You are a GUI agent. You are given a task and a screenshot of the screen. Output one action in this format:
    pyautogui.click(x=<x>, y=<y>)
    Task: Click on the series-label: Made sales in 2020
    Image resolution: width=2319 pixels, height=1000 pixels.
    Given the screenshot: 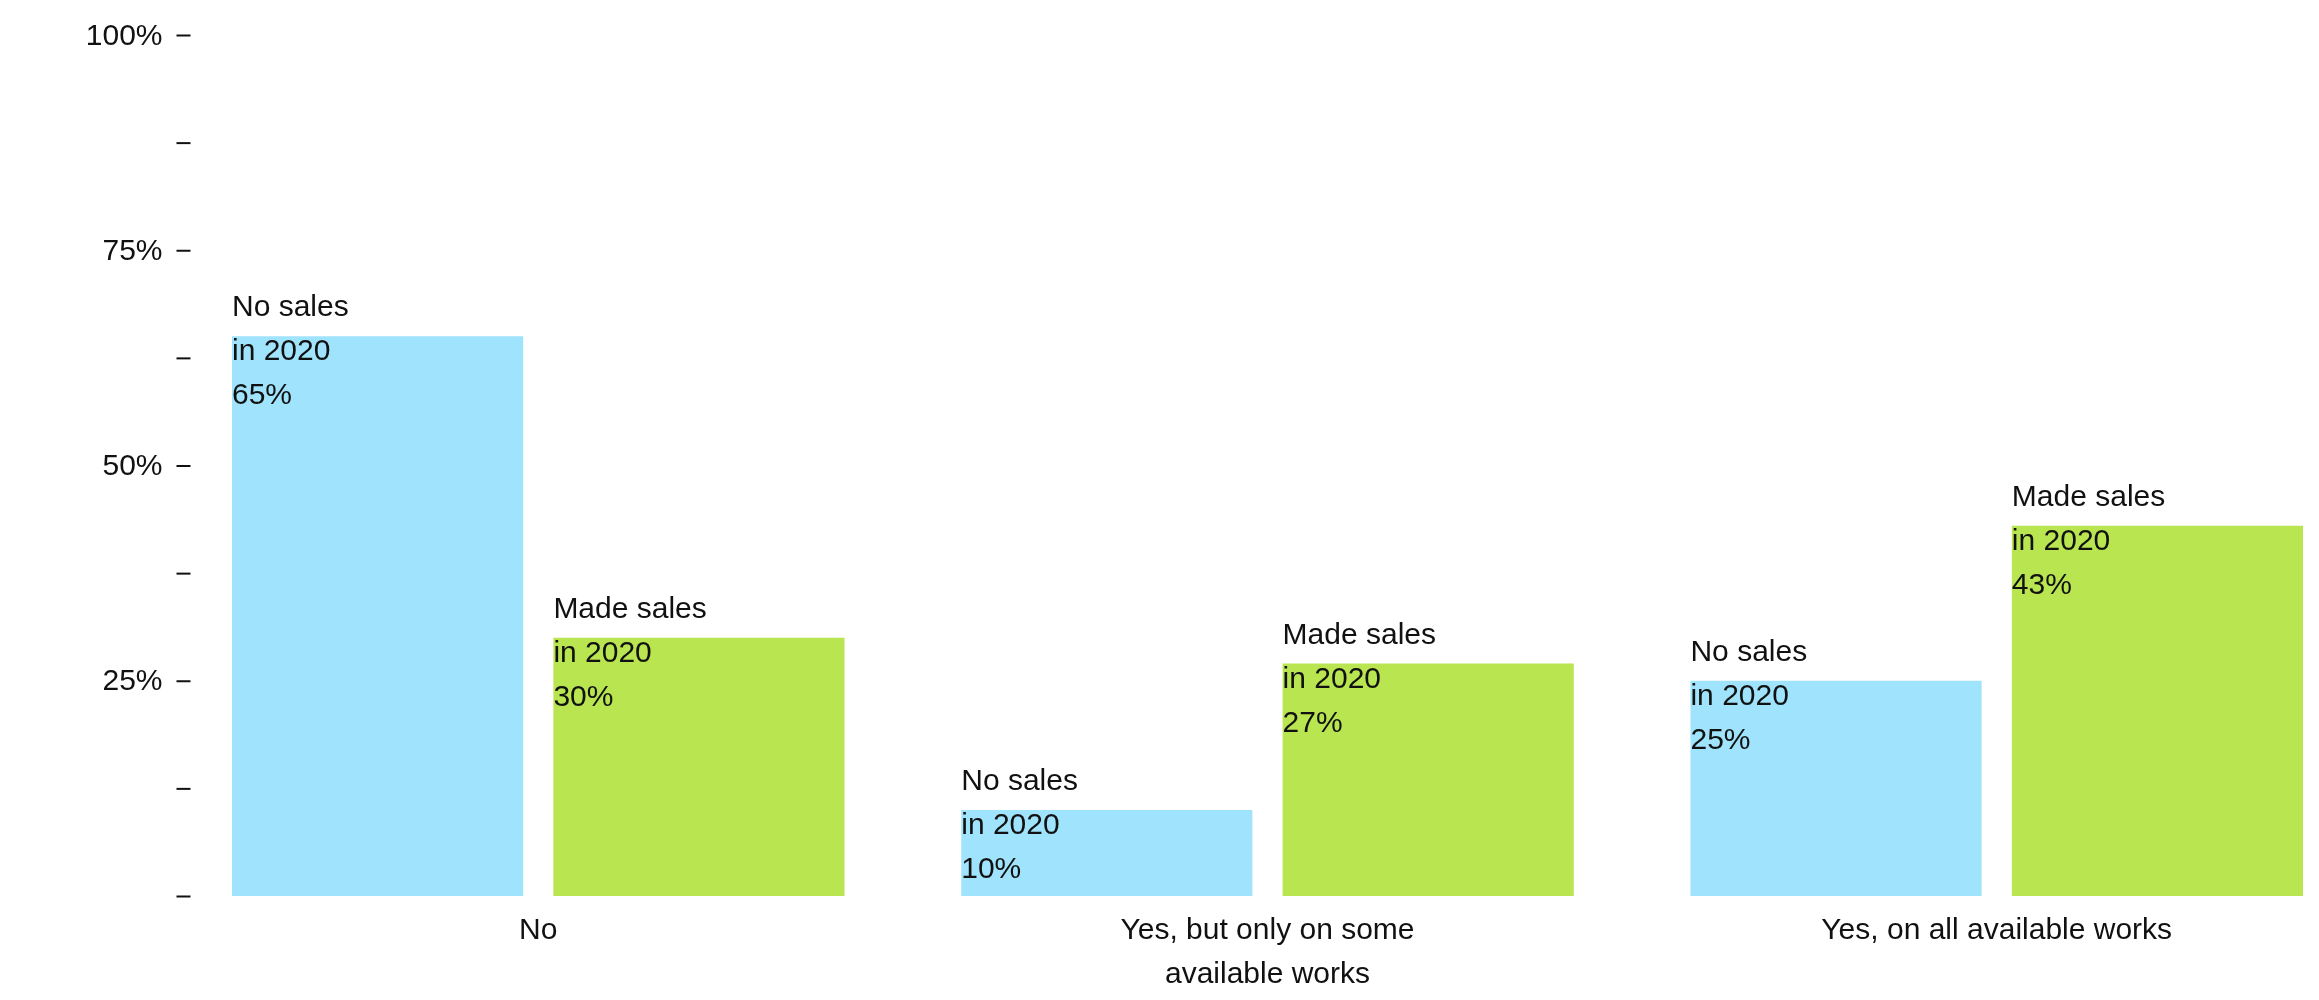 What is the action you would take?
    pyautogui.click(x=630, y=629)
    